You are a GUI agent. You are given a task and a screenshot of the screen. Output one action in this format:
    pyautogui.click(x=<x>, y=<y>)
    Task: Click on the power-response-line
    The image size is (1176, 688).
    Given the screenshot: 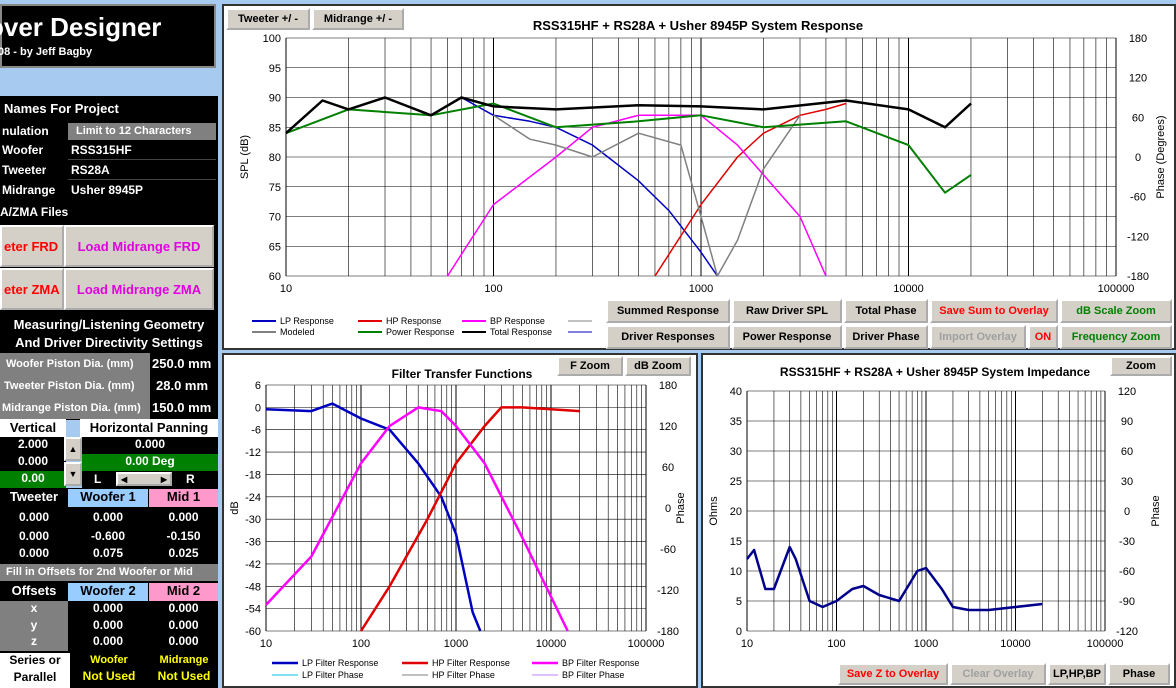 What is the action you would take?
    pyautogui.click(x=628, y=148)
    